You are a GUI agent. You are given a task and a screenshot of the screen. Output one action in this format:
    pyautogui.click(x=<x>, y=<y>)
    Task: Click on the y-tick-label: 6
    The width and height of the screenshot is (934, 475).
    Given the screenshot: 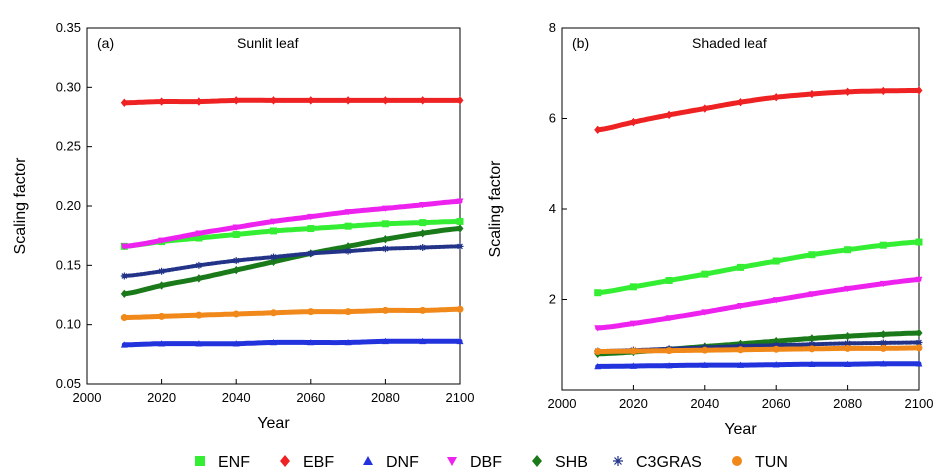 What is the action you would take?
    pyautogui.click(x=552, y=118)
    